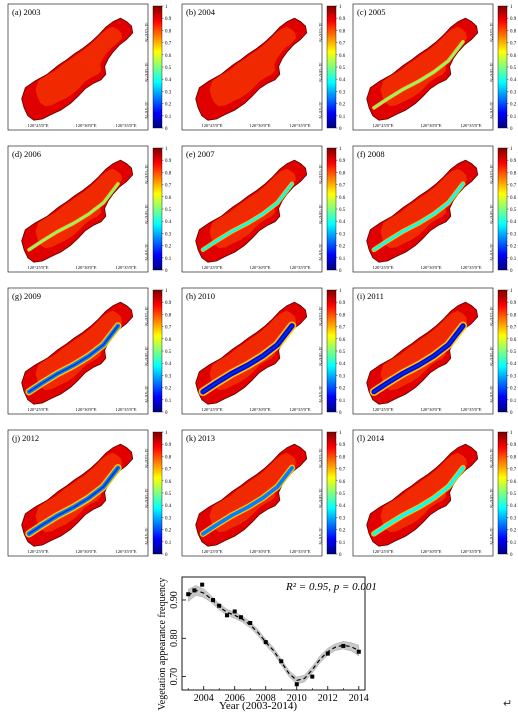 Image resolution: width=518 pixels, height=712 pixels. Describe the element at coordinates (359, 698) in the screenshot. I see `x-tick-label: 2014` at that location.